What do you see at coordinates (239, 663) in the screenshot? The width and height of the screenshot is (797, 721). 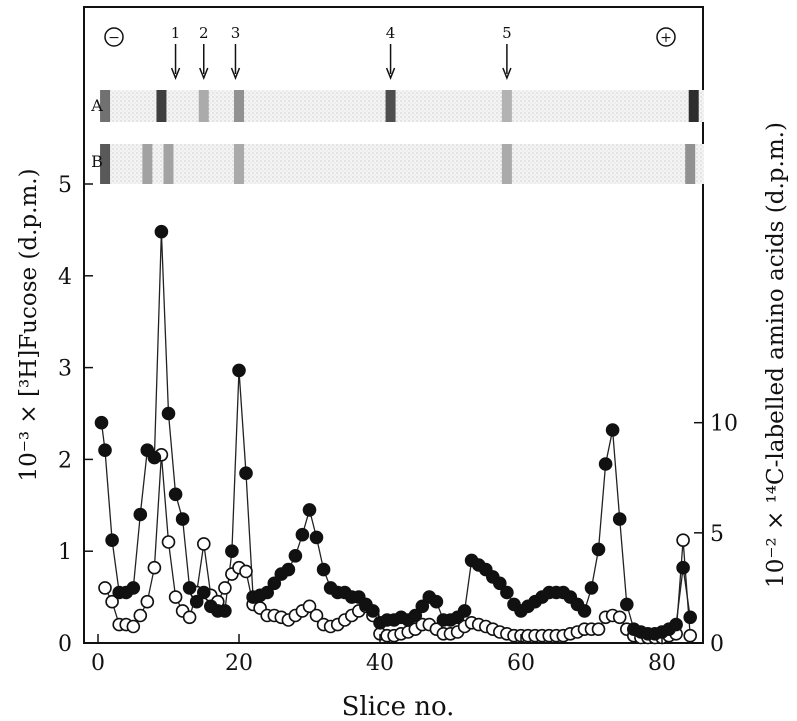 I see `x-tick-label: 20` at bounding box center [239, 663].